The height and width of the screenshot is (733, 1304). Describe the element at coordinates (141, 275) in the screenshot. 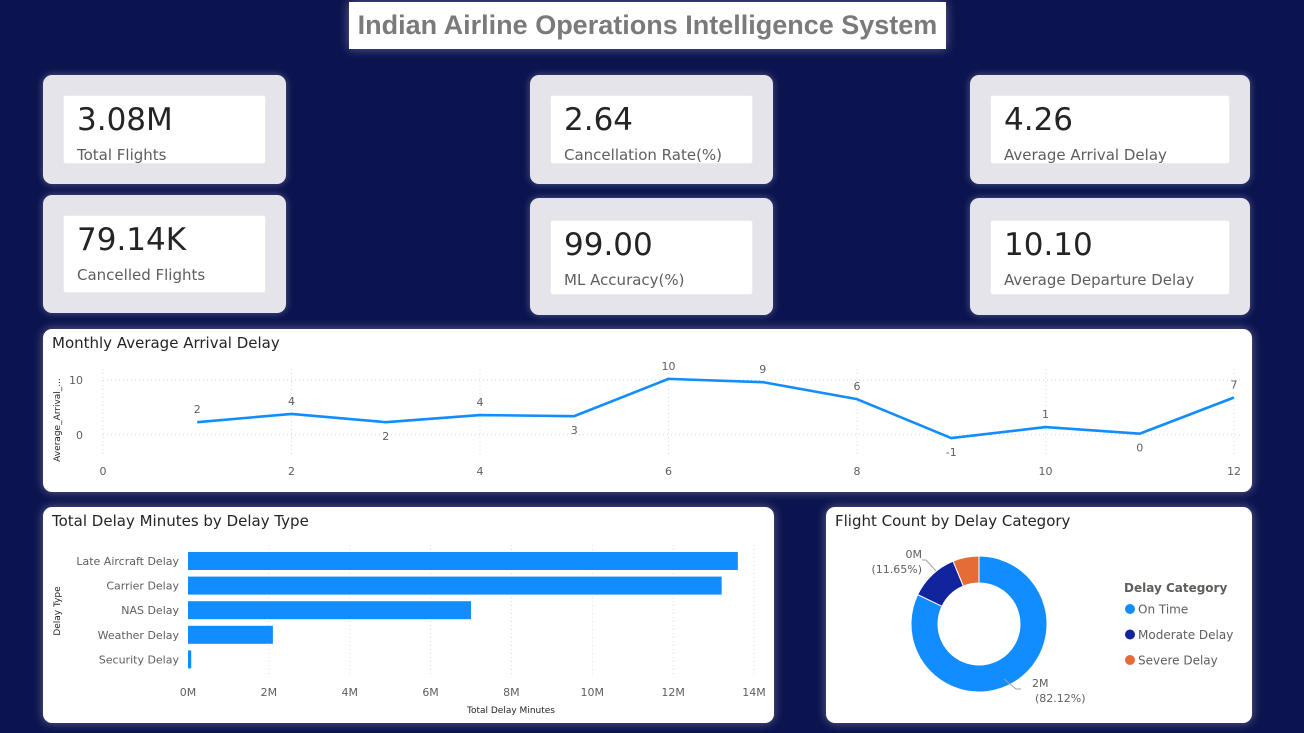

I see `kpi-label: Cancelled Flights` at that location.